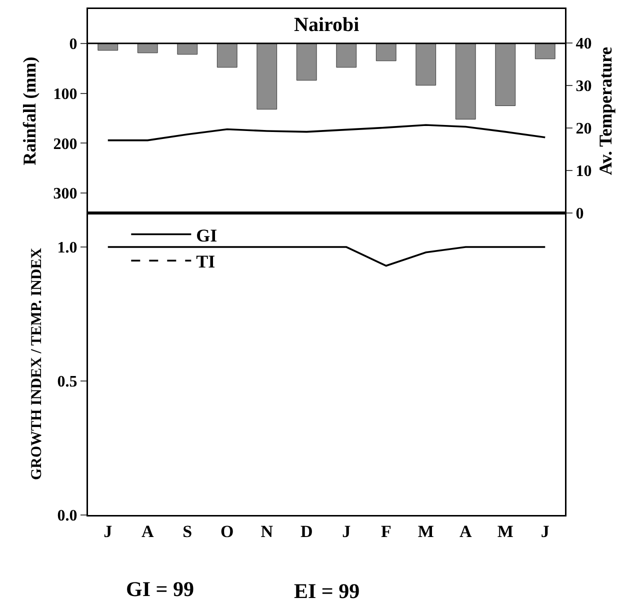  Describe the element at coordinates (67, 248) in the screenshot. I see `y-tick-label: 1.0` at that location.